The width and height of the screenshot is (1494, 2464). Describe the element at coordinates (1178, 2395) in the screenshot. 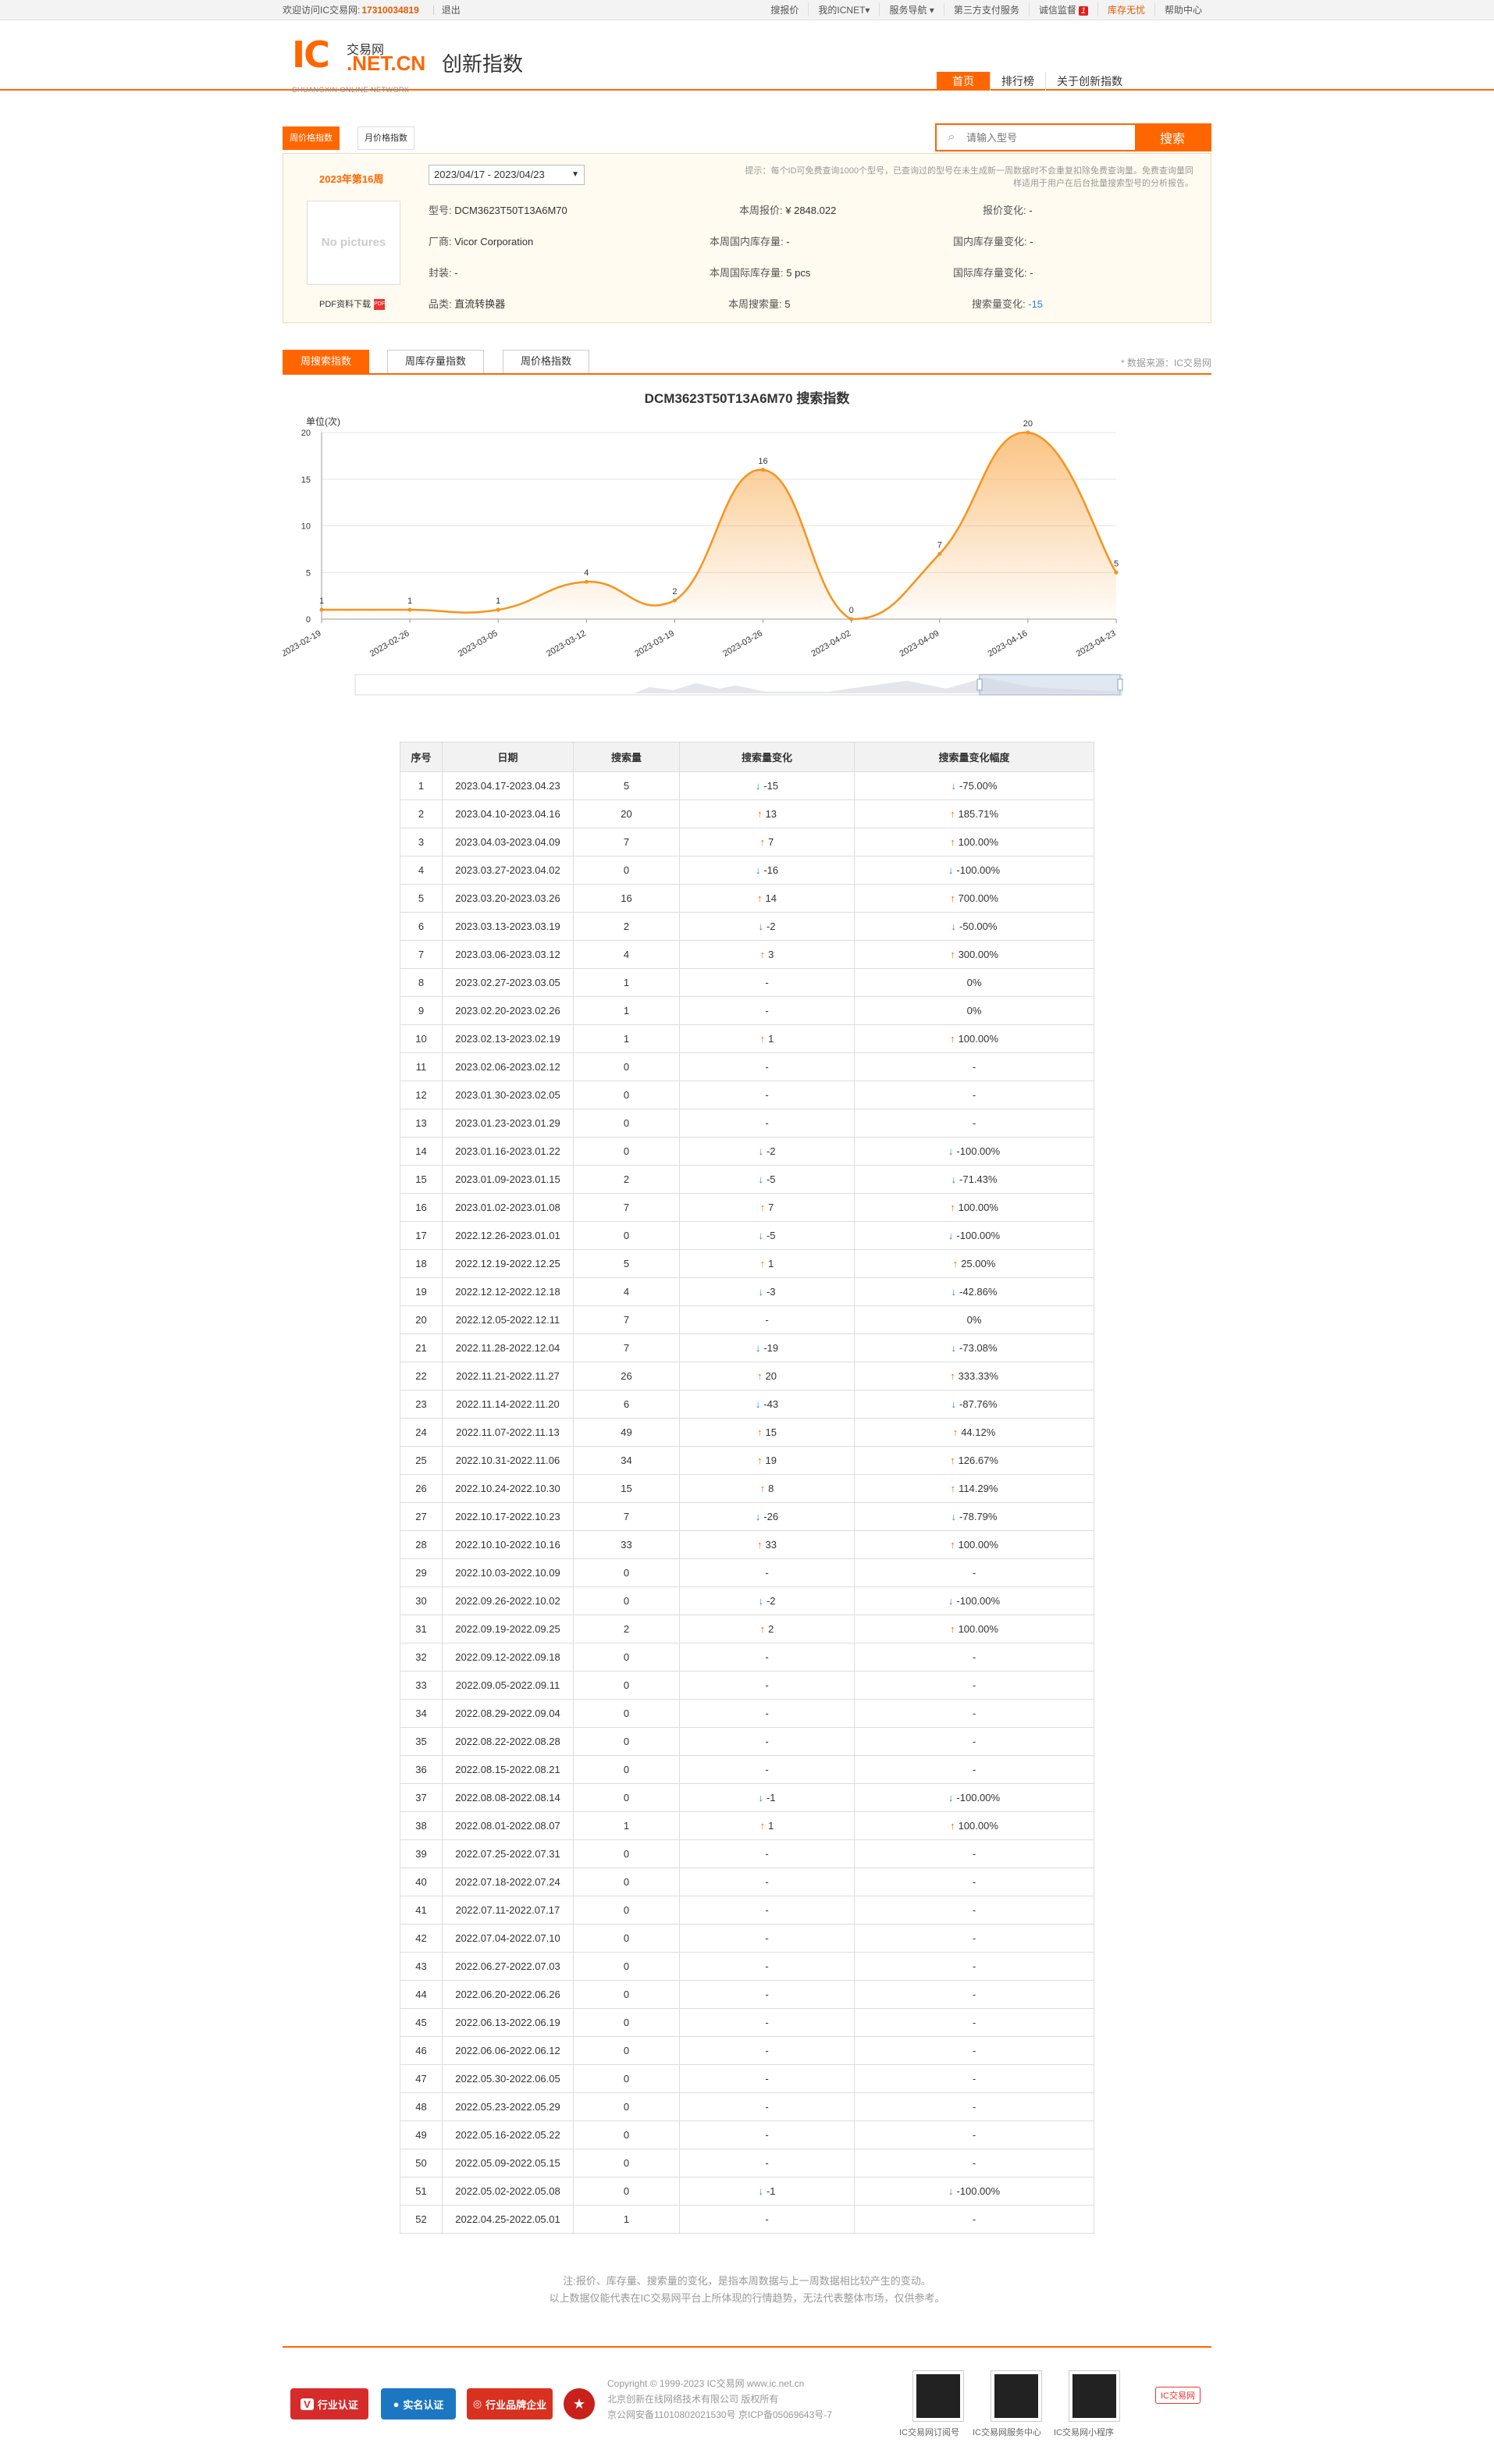

I see `weibo-link: IC交易网` at that location.